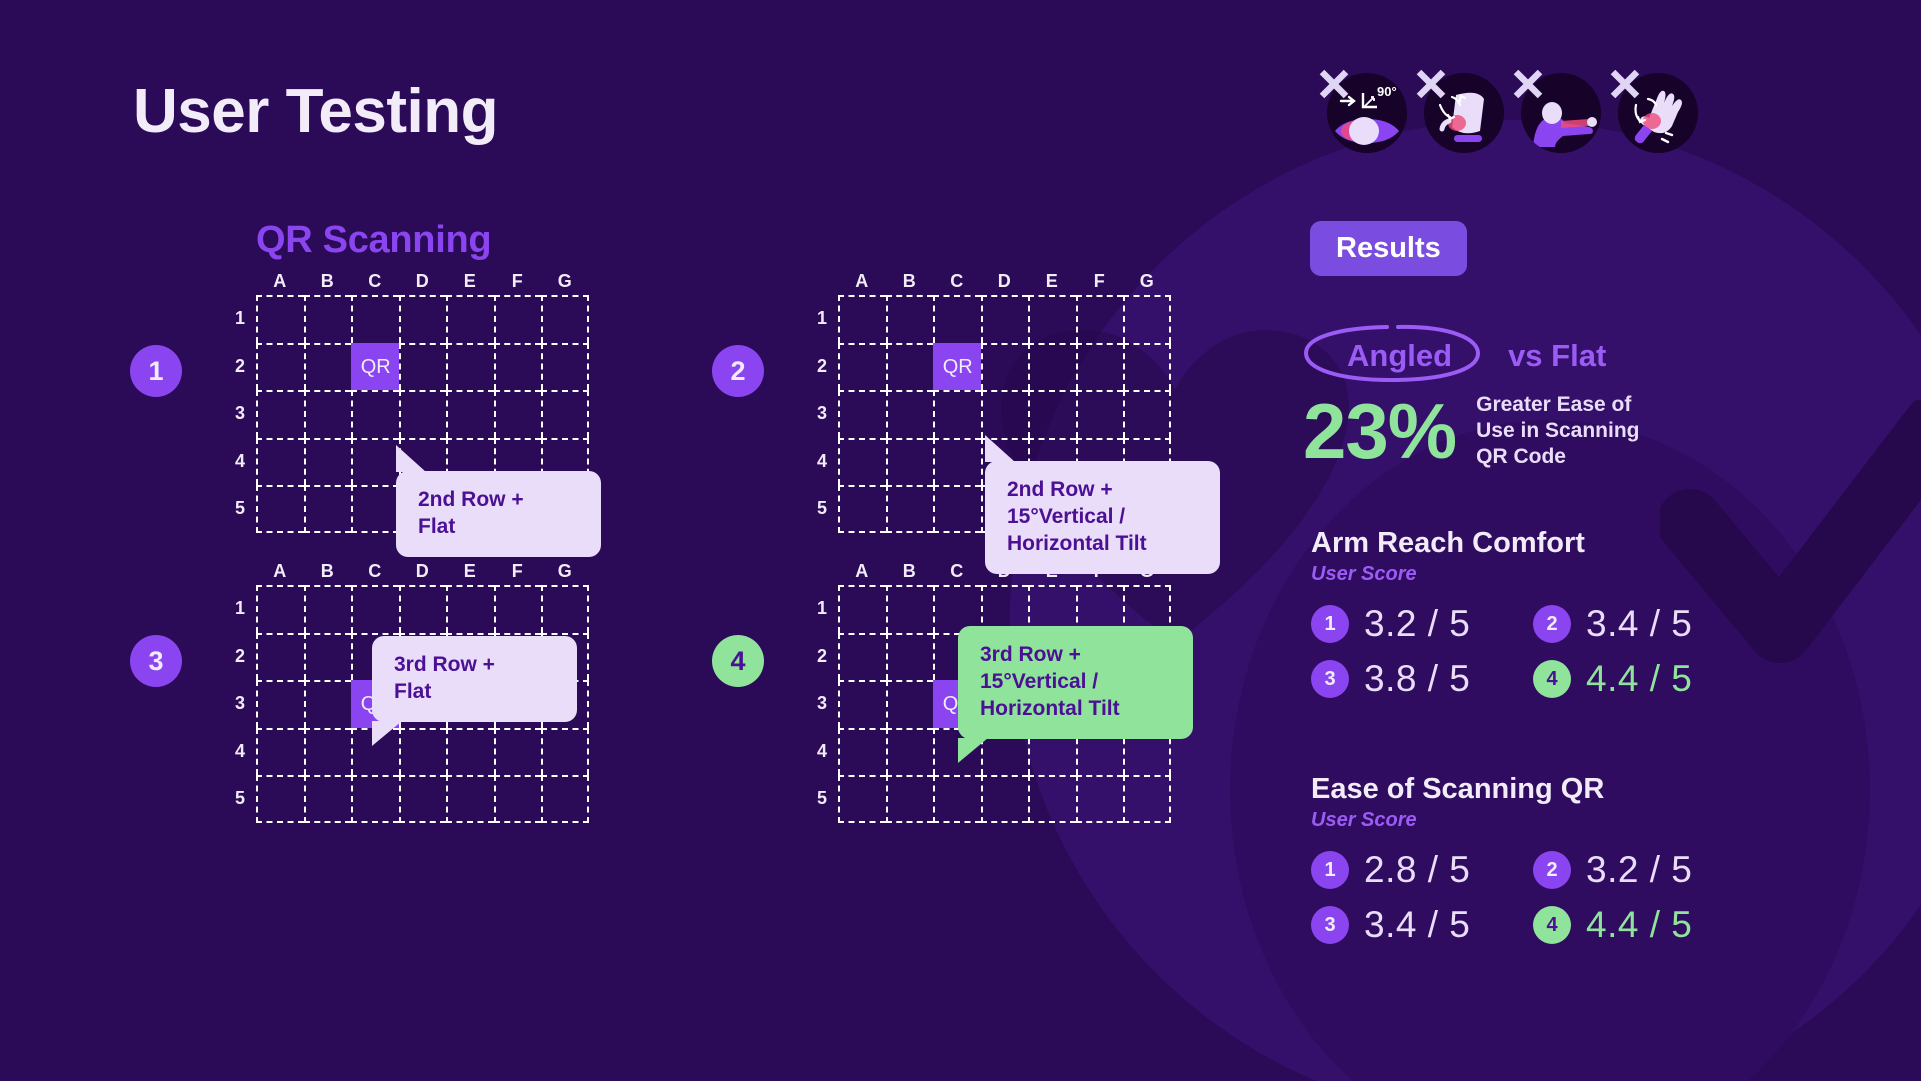  I want to click on score-number-badge-1: 1, so click(1330, 870).